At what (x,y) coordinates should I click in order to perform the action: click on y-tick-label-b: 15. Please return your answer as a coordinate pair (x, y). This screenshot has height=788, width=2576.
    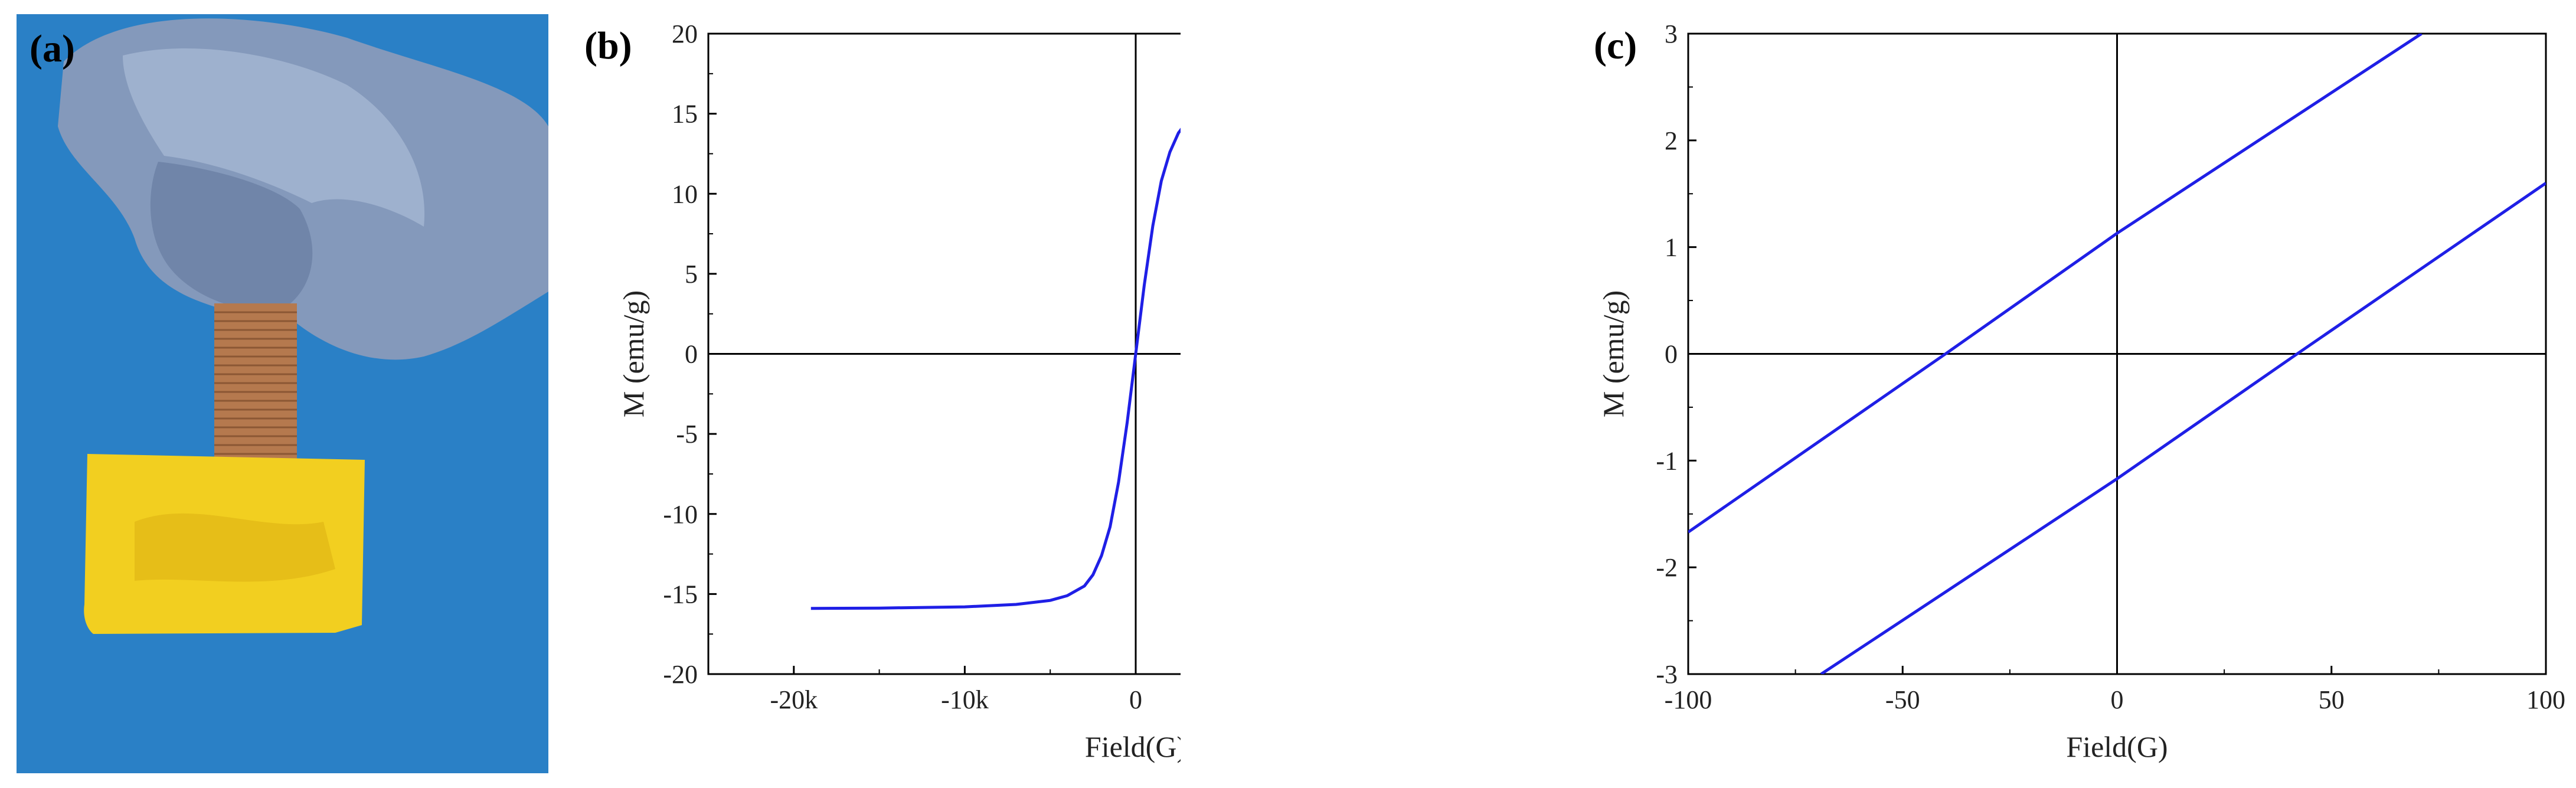
    Looking at the image, I should click on (685, 114).